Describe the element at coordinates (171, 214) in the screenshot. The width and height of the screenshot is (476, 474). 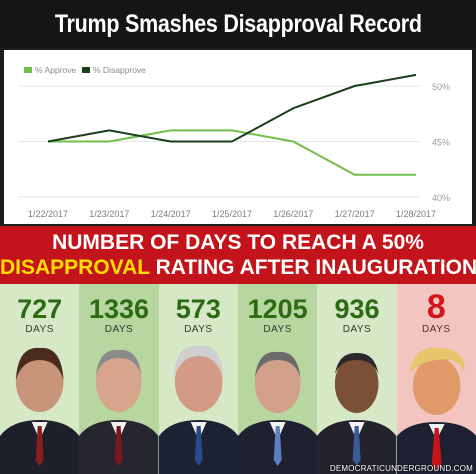
I see `x-tick-label: 1/24/2017` at that location.